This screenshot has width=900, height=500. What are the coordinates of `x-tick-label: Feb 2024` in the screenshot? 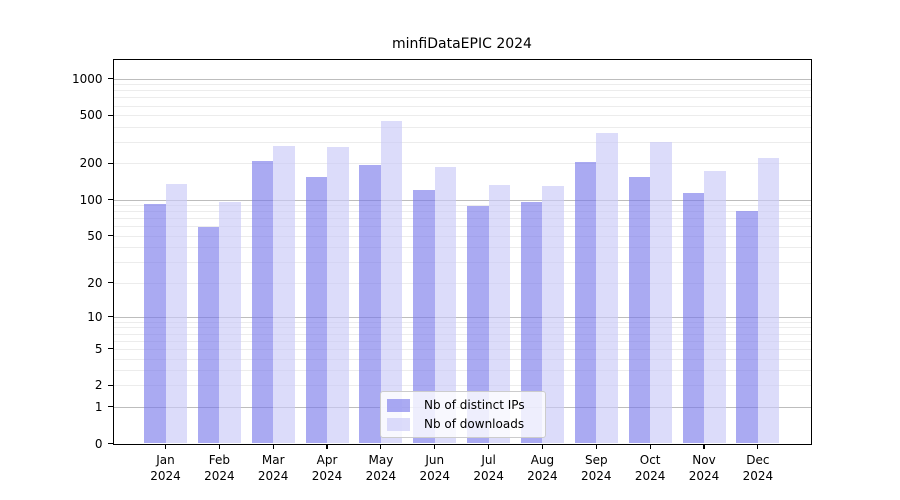 It's located at (219, 468).